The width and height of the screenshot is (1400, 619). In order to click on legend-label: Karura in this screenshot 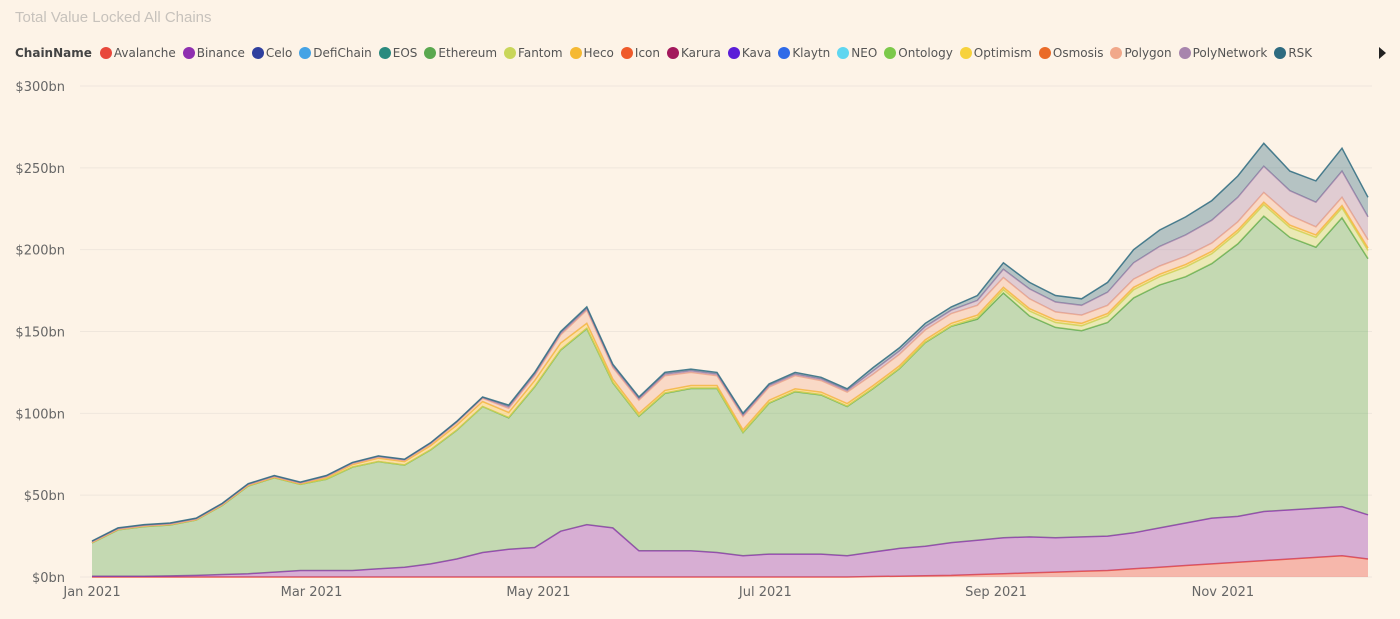, I will do `click(701, 53)`.